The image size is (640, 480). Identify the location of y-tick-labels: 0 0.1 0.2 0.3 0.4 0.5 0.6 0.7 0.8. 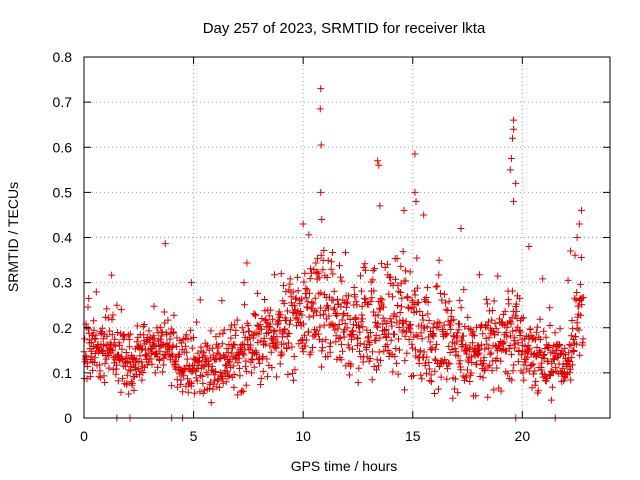
(63, 237).